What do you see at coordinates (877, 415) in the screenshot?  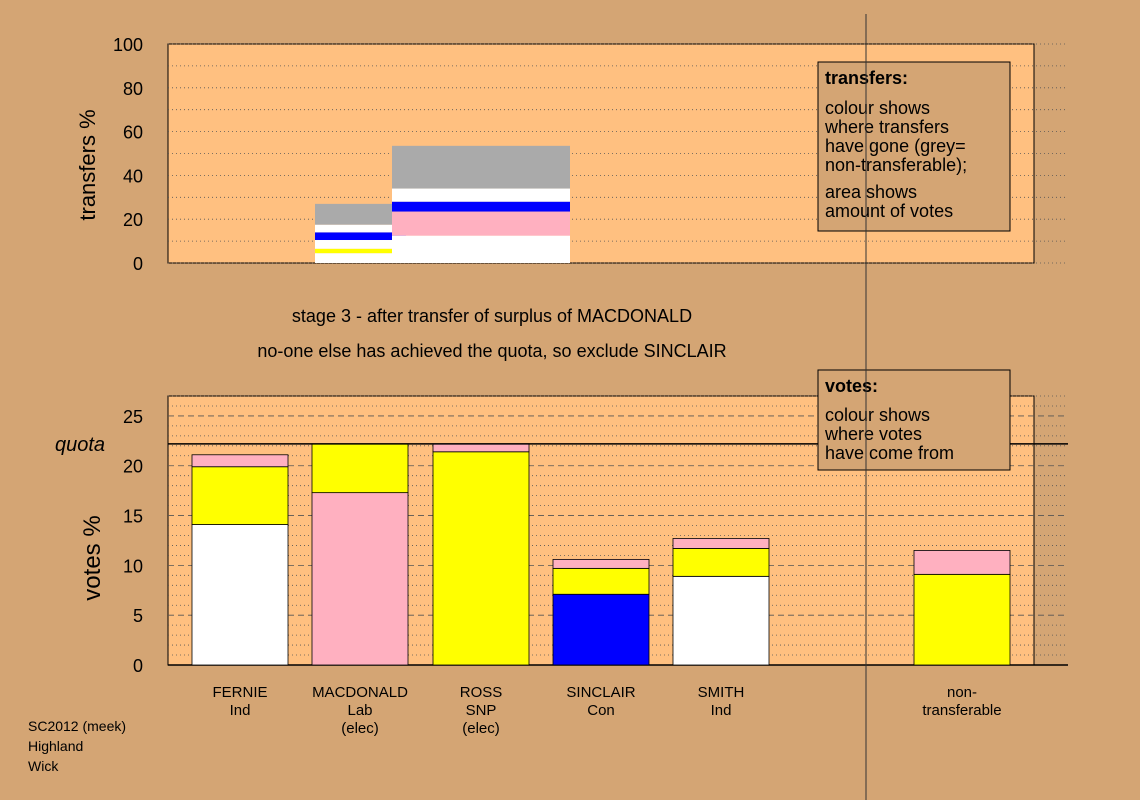 I see `votes-legend-line: colour shows` at bounding box center [877, 415].